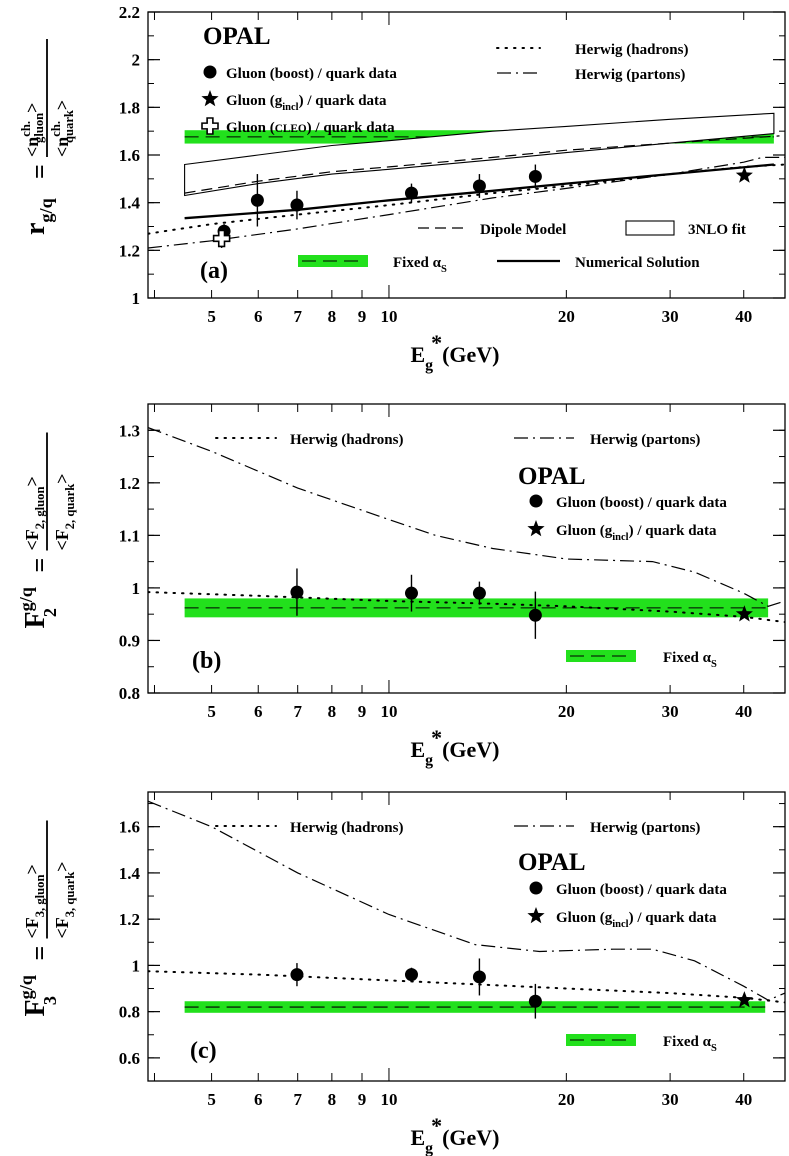  Describe the element at coordinates (32, 130) in the screenshot. I see `y-axis-numerator: <nch.gluon>` at that location.